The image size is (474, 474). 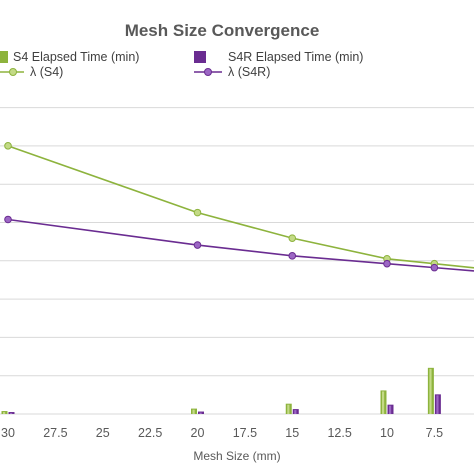 I want to click on legend-item-lambda-s4r: λ (S4R), so click(x=232, y=72).